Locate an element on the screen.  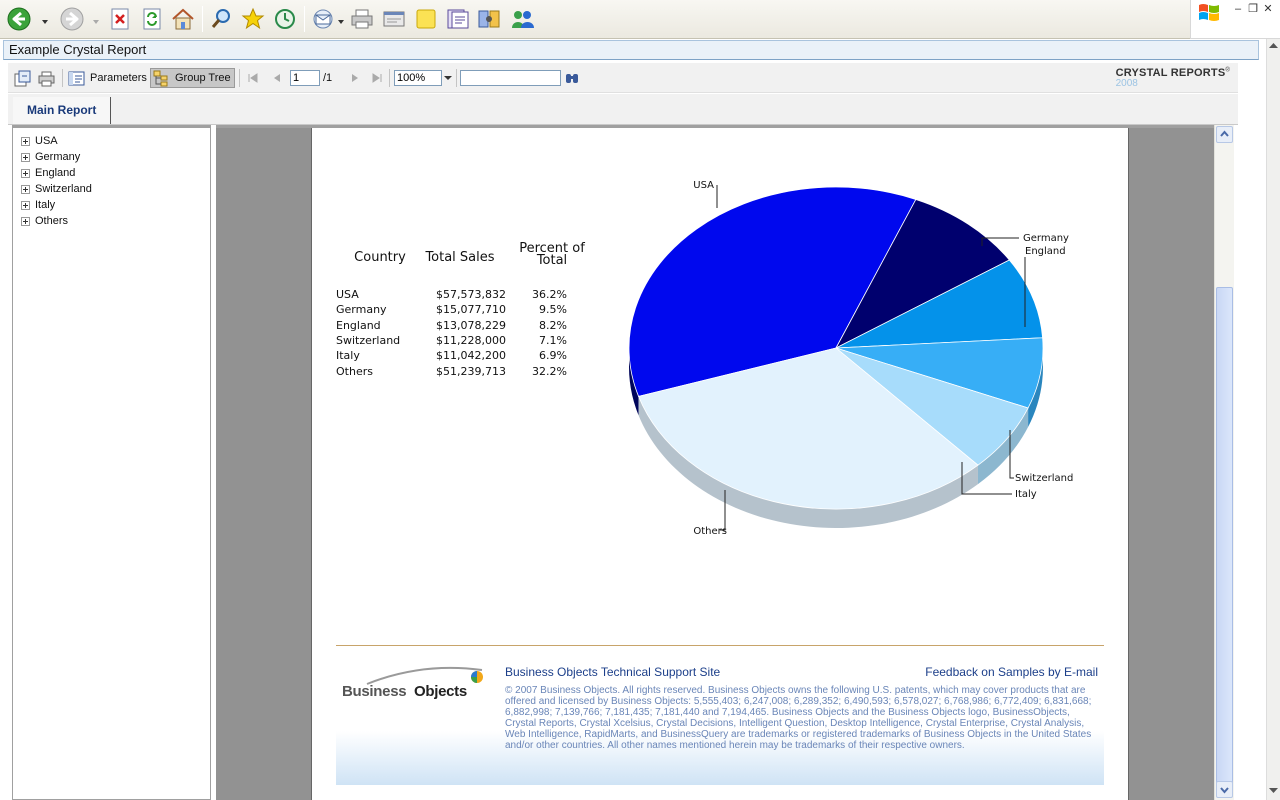
tree-node-usa: USA is located at coordinates (39, 141).